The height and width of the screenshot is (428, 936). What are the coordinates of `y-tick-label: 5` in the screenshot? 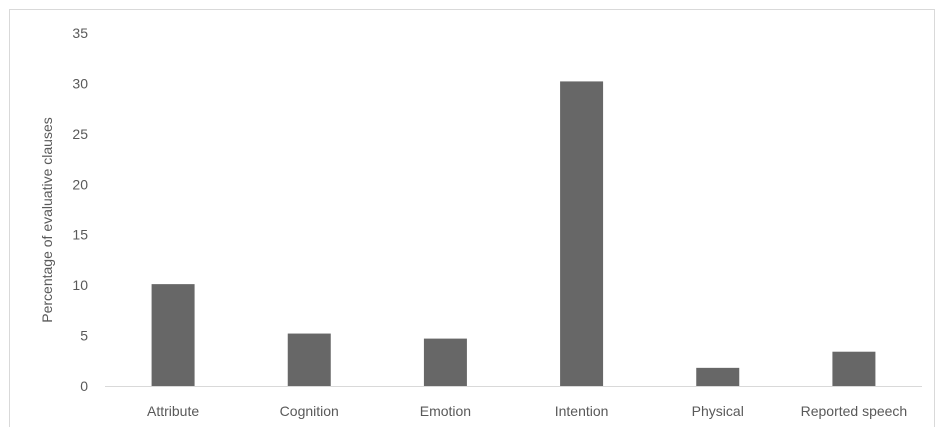 It's located at (84, 336).